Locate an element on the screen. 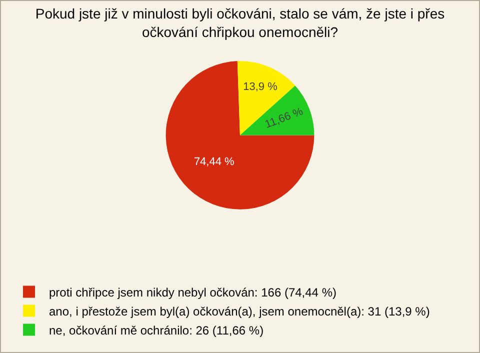 The image size is (480, 353). legend-label: proti chřipce jsem nikdy nebyl očkován: 166 (74,44 %) is located at coordinates (192, 292).